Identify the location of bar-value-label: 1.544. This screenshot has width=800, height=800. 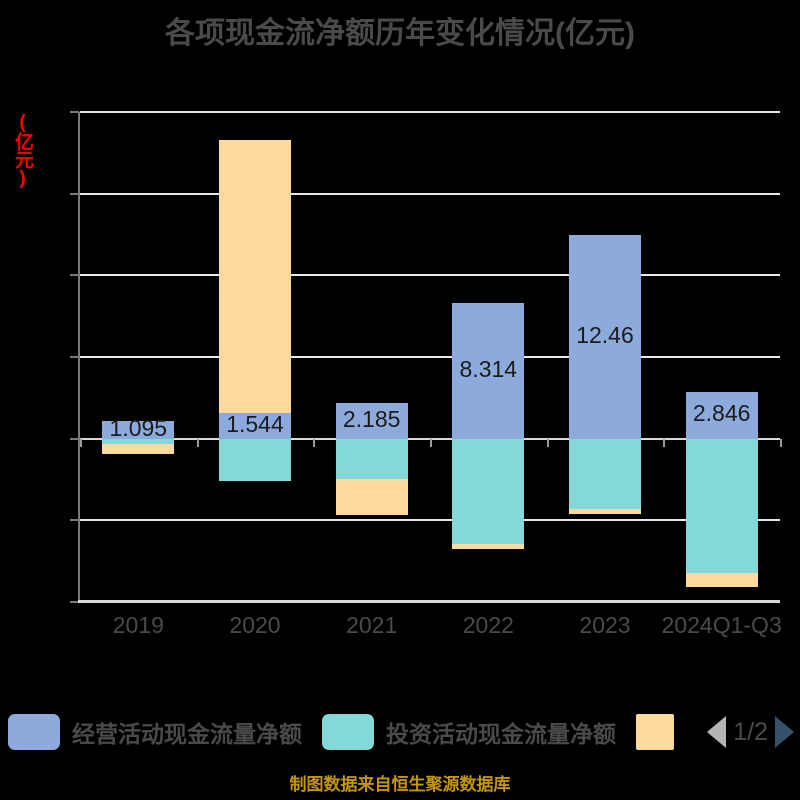
(255, 424).